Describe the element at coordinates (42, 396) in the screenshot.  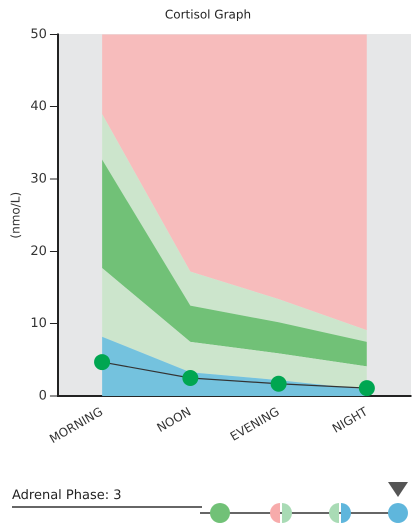
I see `y-tick-label: 0` at that location.